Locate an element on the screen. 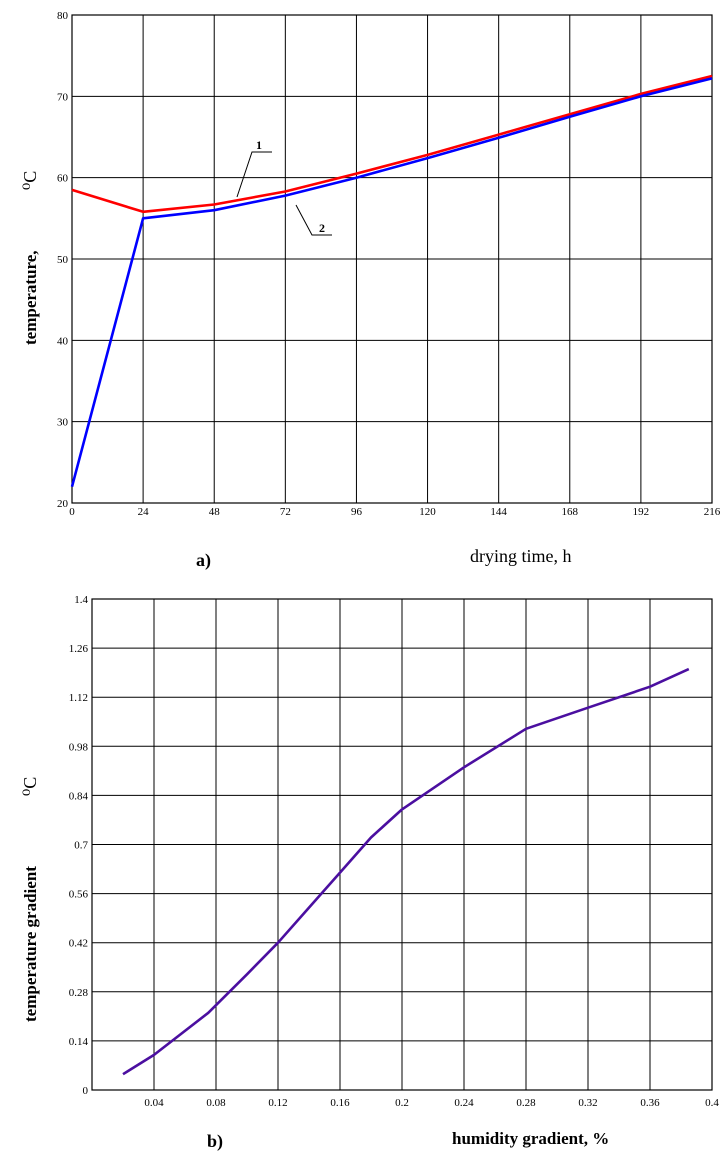 This screenshot has width=726, height=1162. y-tick-label: 70 is located at coordinates (63, 97).